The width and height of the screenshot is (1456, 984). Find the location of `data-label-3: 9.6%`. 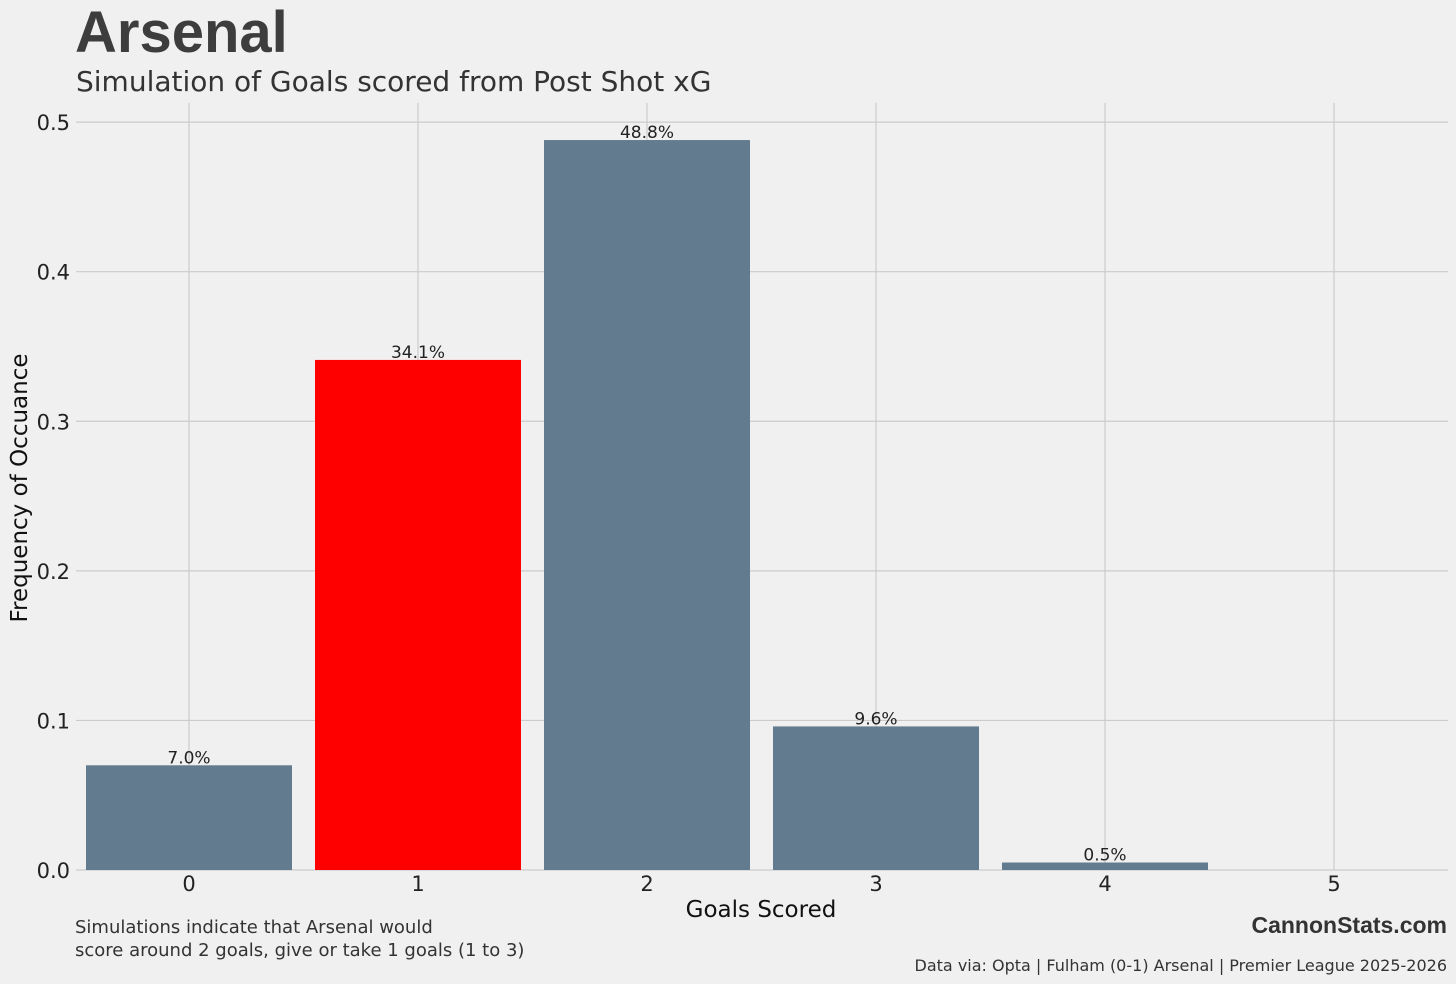

data-label-3: 9.6% is located at coordinates (875, 719).